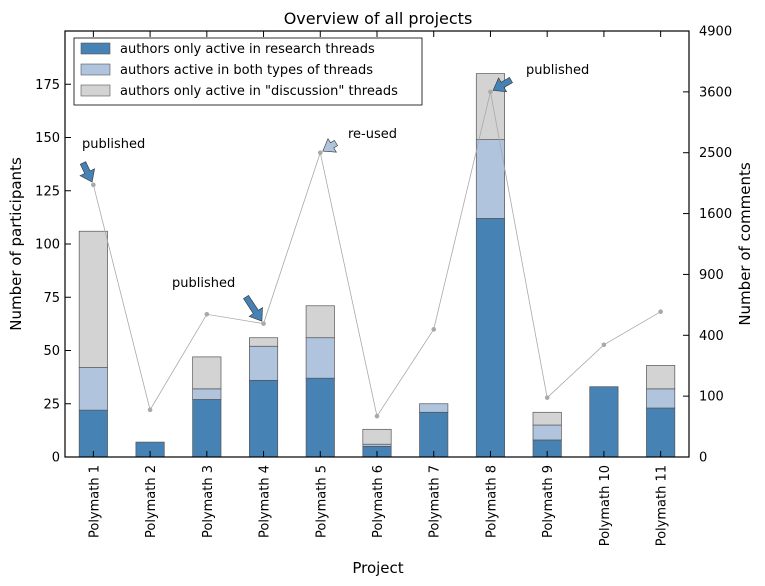 The width and height of the screenshot is (765, 586). Describe the element at coordinates (94, 501) in the screenshot. I see `x-tick-label-1: Polymath 1` at that location.